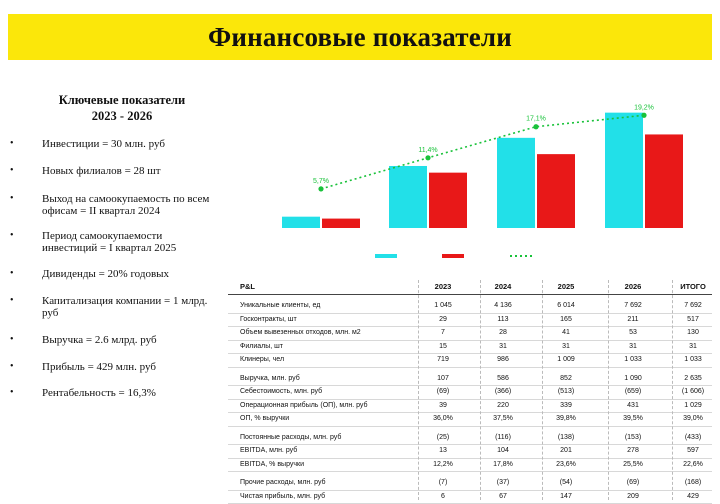 Image resolution: width=720 pixels, height=504 pixels. I want to click on table-cell: 39, so click(443, 405).